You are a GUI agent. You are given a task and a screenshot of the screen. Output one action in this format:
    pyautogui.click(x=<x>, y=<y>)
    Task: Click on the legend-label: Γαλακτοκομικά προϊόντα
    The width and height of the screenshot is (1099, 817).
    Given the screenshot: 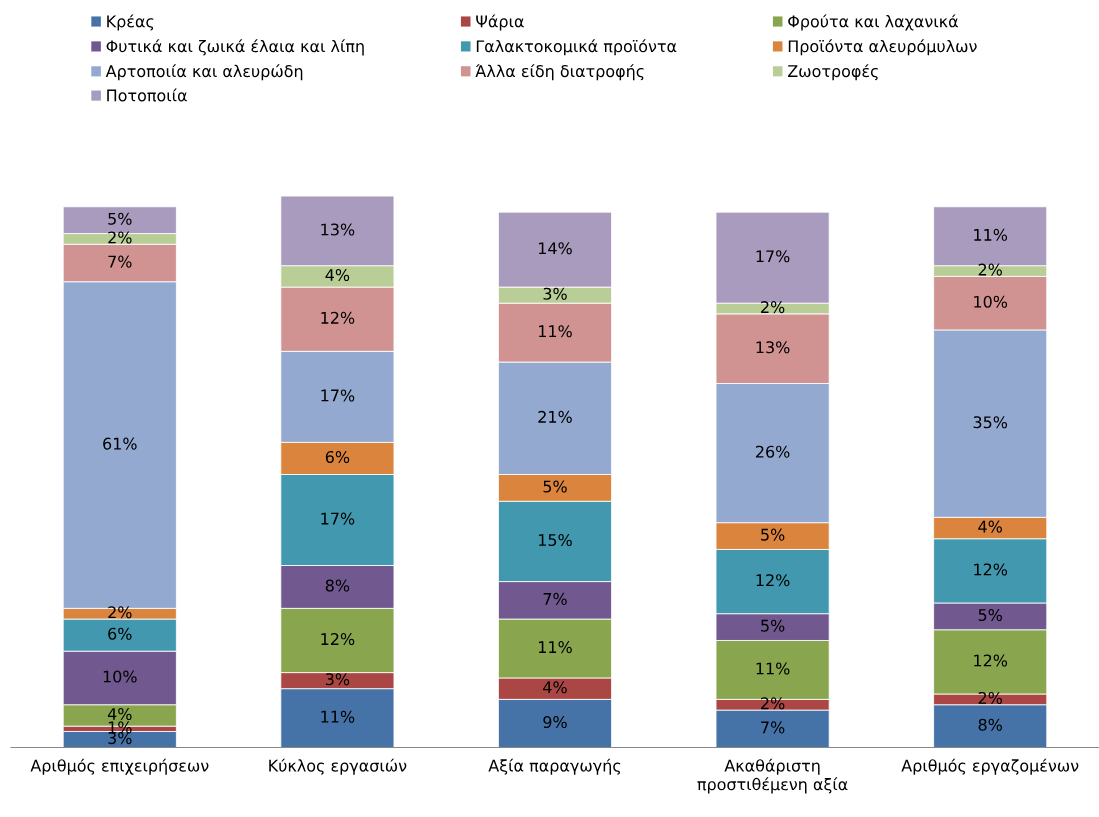 What is the action you would take?
    pyautogui.click(x=576, y=47)
    